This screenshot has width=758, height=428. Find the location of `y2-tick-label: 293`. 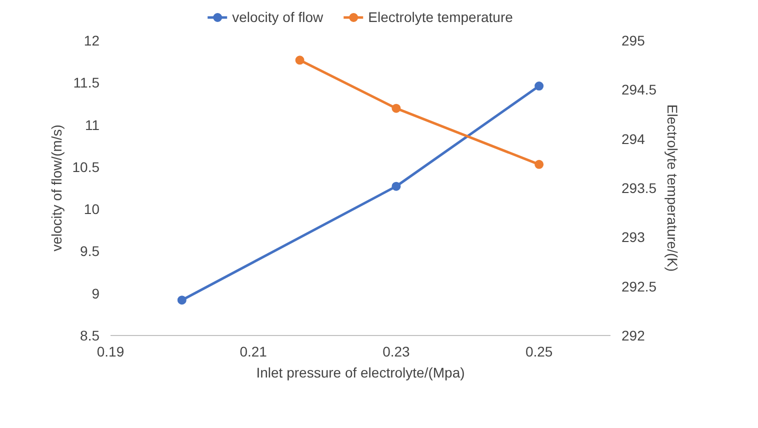

y2-tick-label: 293 is located at coordinates (634, 237).